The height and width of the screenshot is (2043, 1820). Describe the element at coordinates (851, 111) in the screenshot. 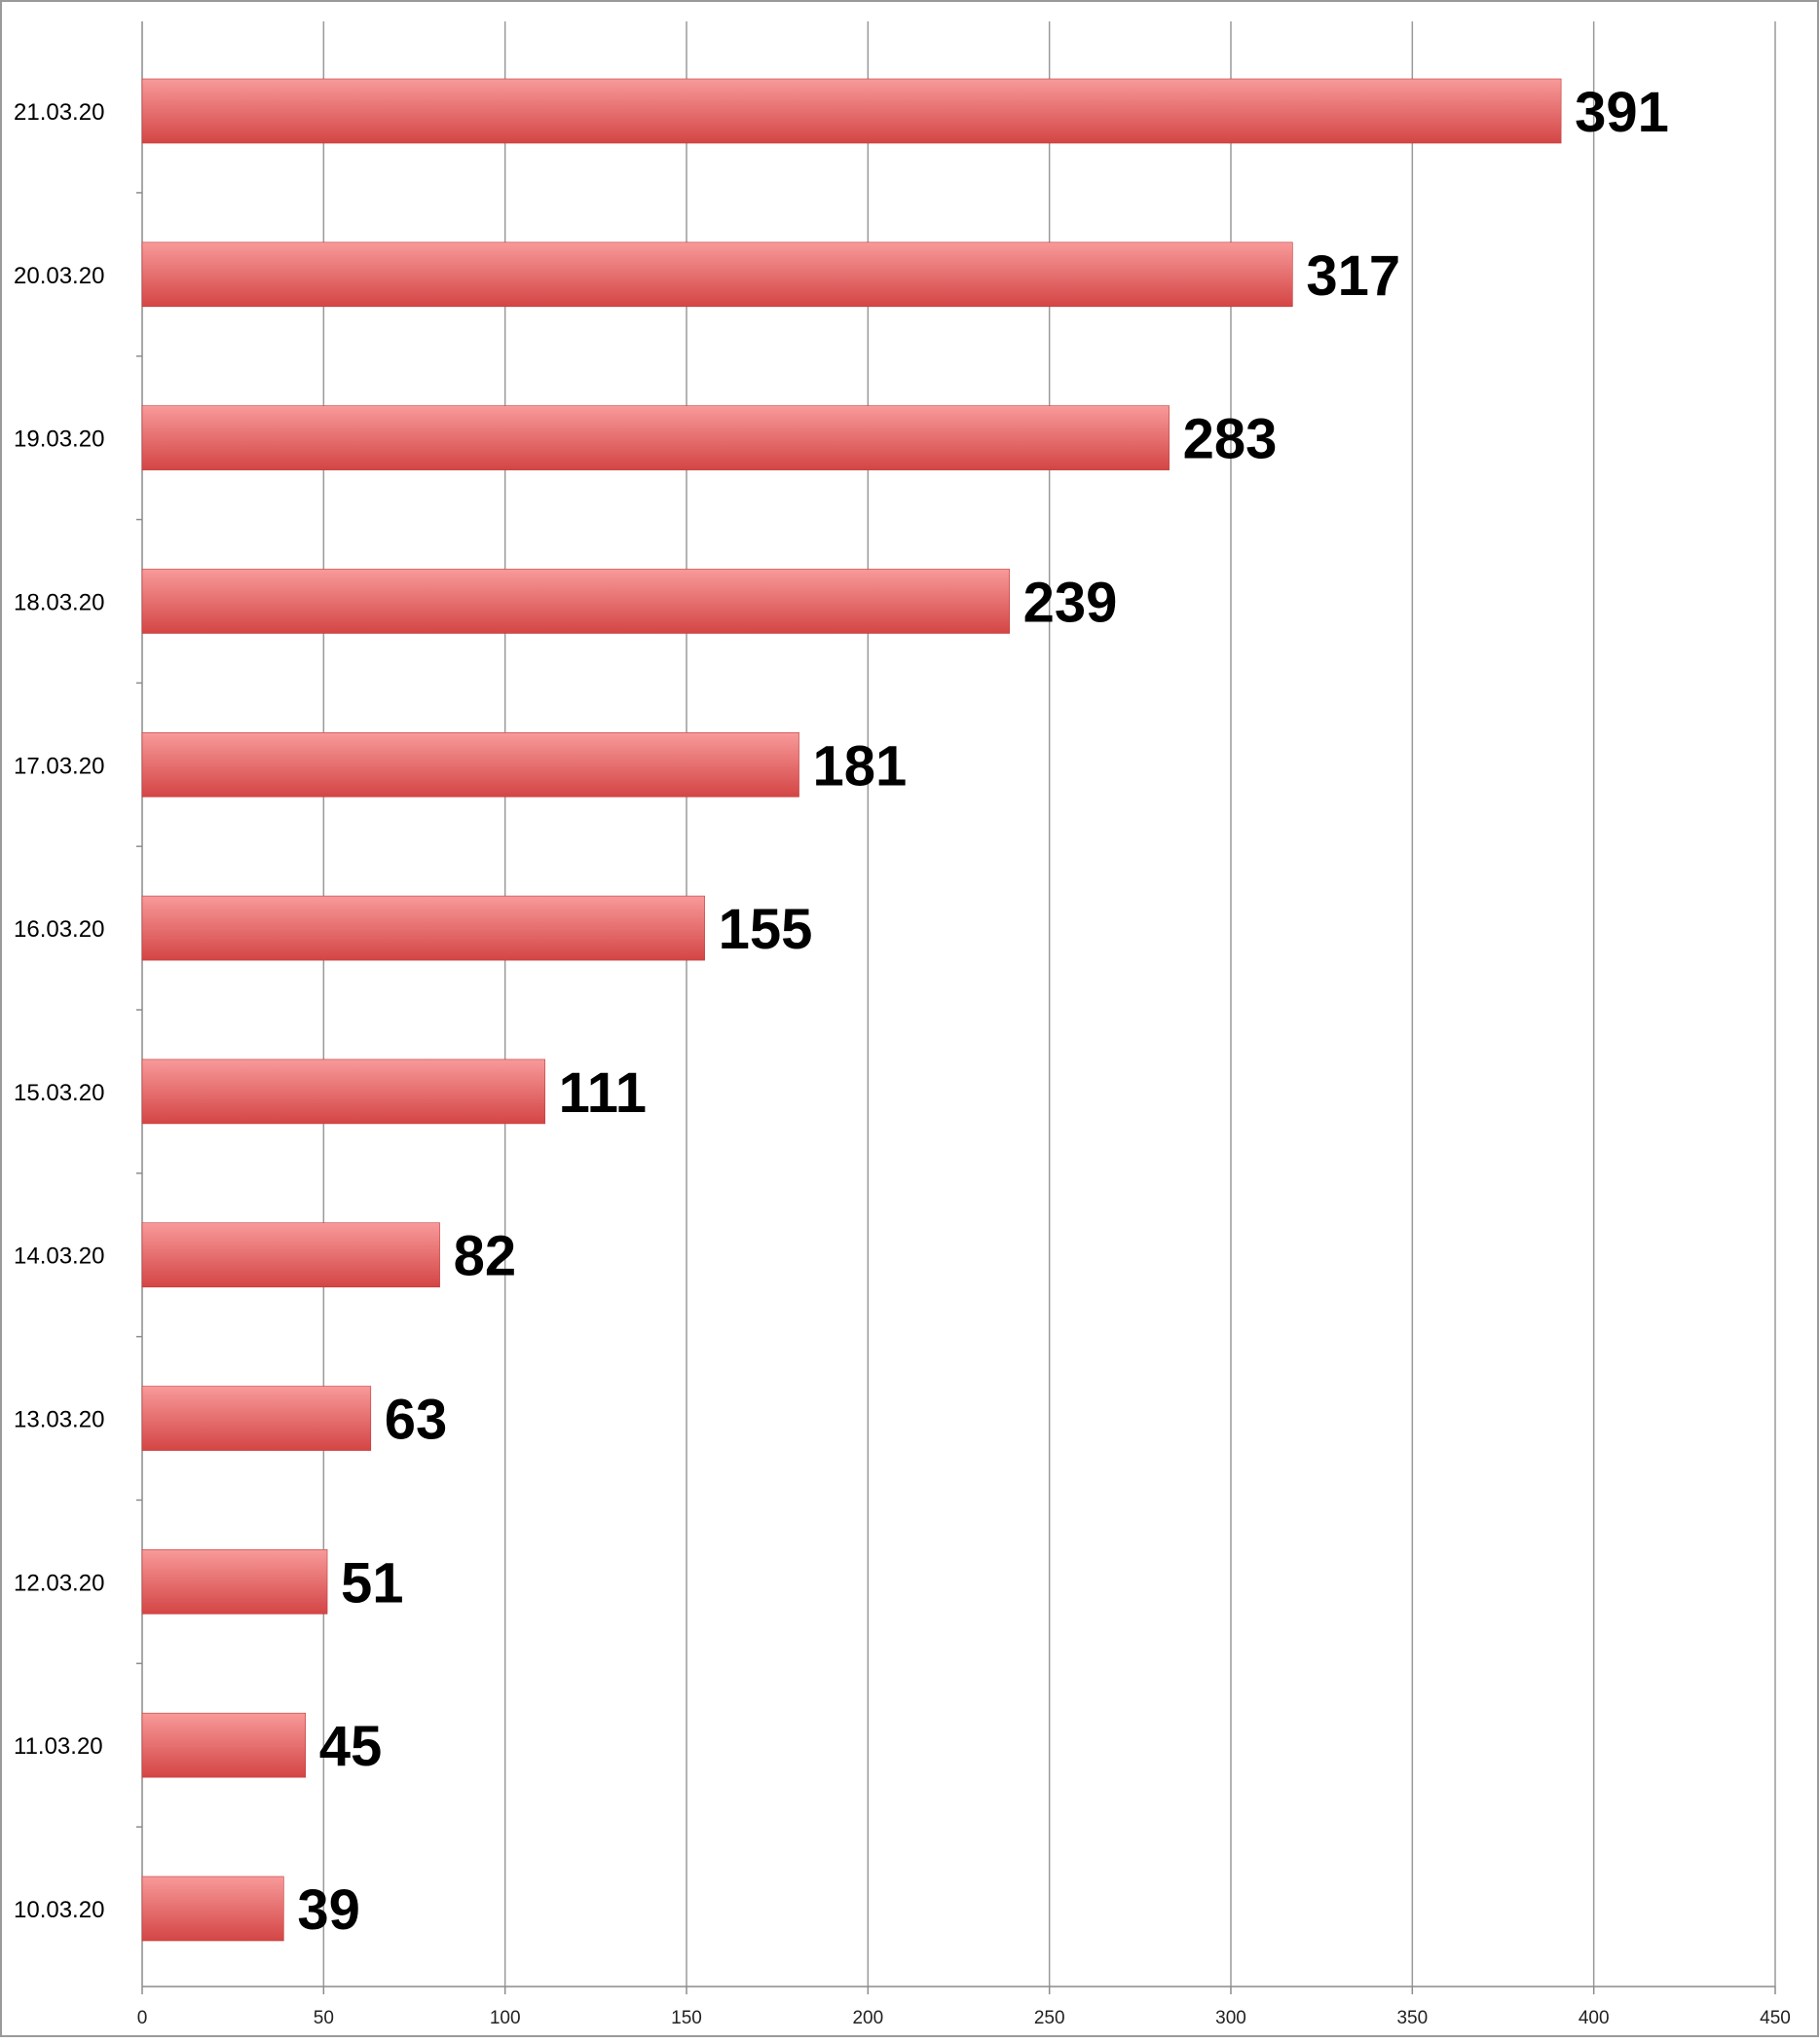

I see `bar-21.03.20` at that location.